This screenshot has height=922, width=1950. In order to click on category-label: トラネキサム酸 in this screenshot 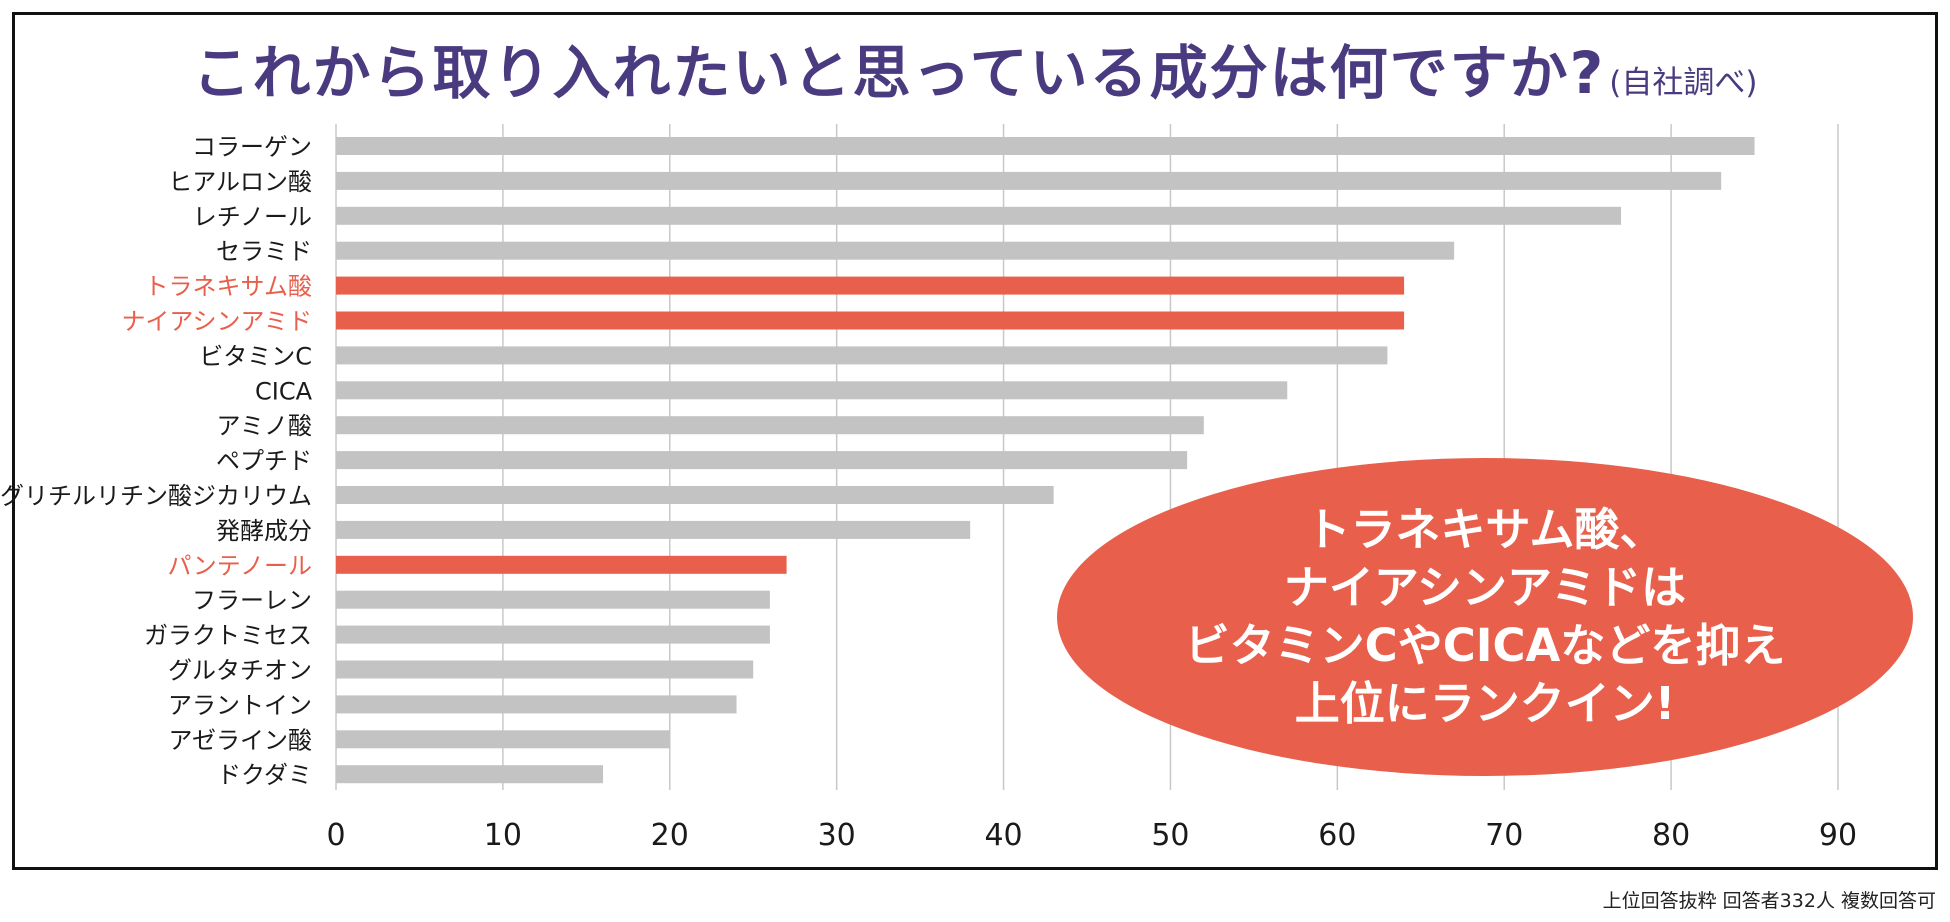, I will do `click(228, 287)`.